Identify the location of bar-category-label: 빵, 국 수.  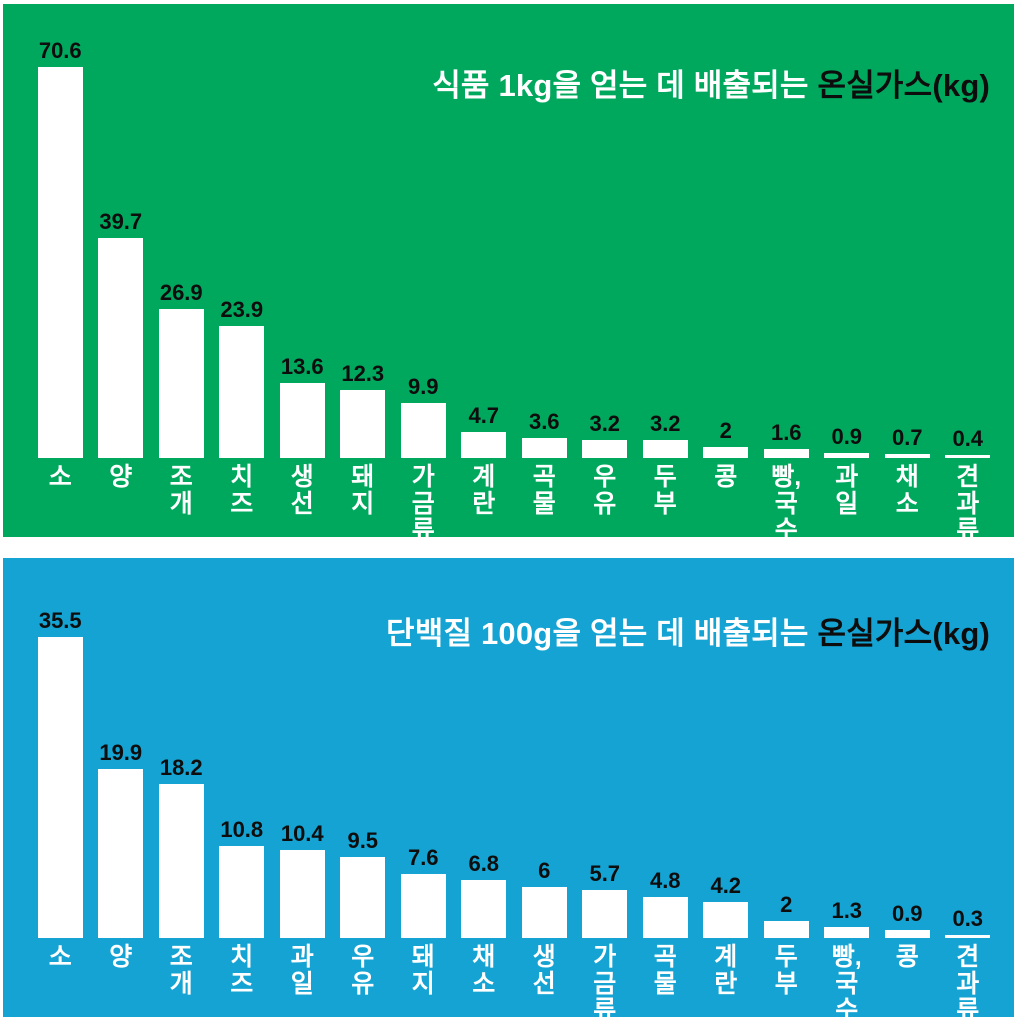
(846, 983).